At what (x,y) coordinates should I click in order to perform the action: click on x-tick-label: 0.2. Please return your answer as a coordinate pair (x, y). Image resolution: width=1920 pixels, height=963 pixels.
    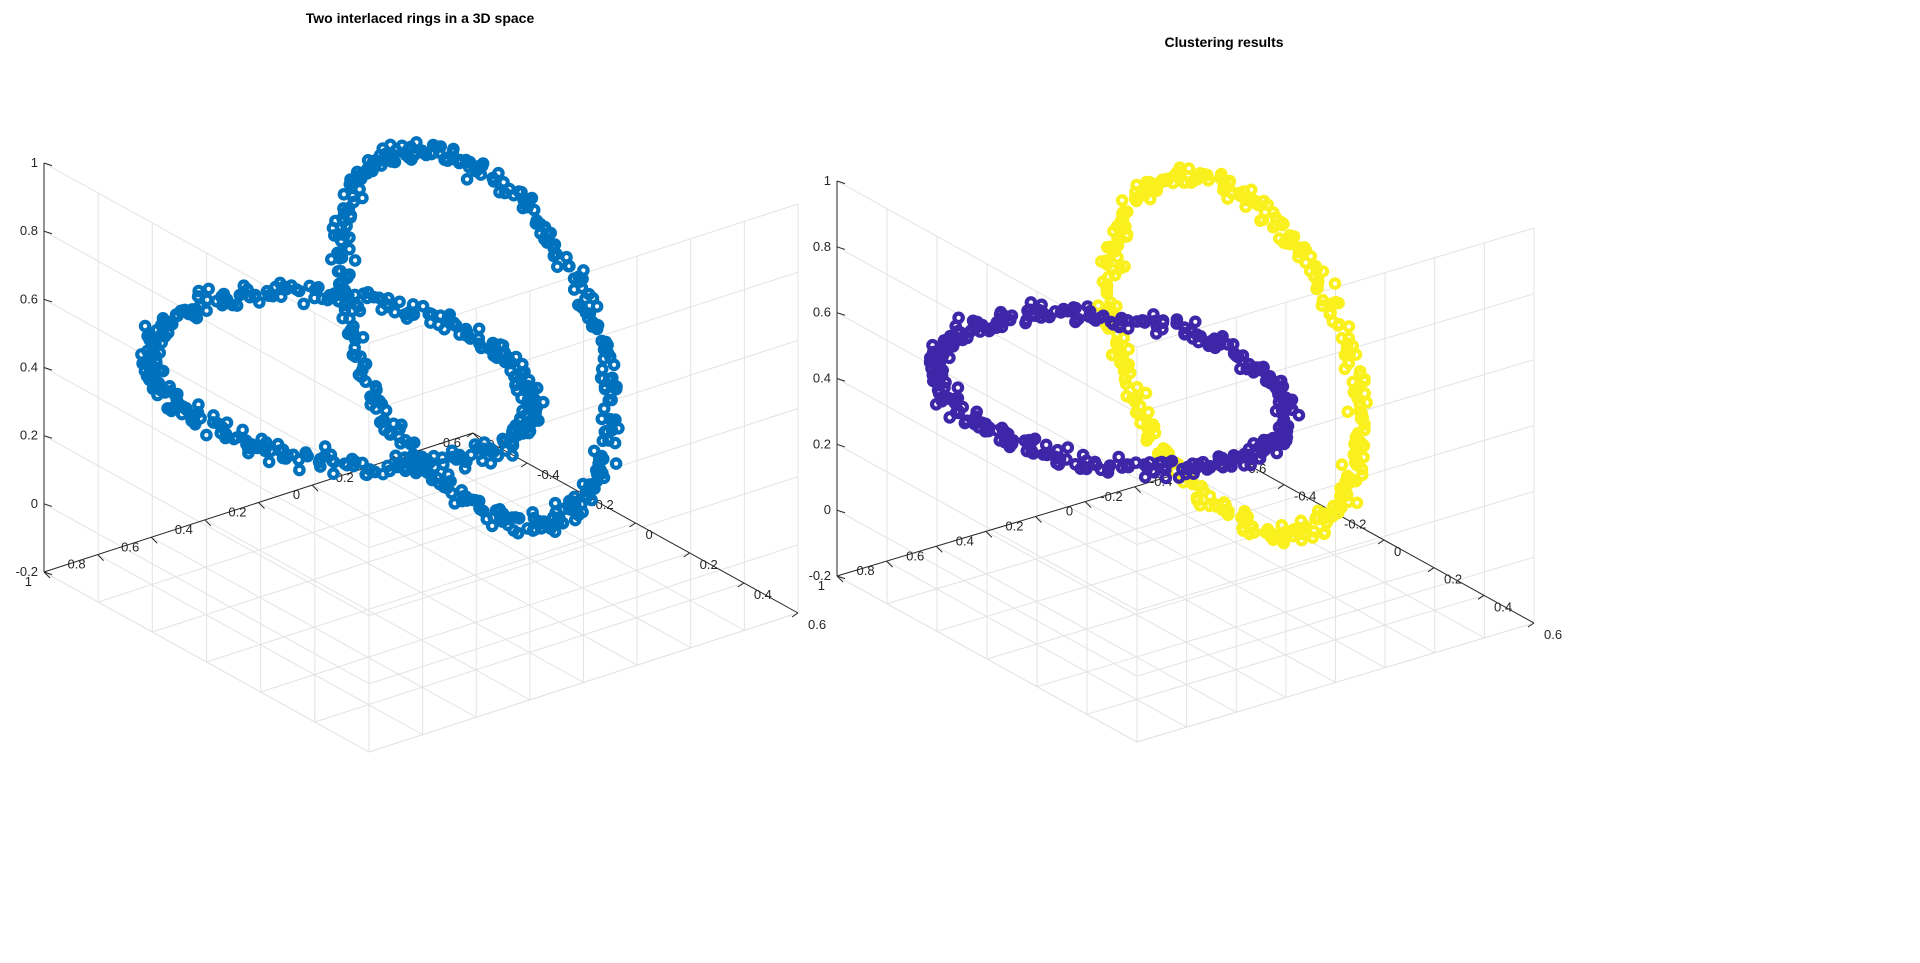
    Looking at the image, I should click on (1453, 579).